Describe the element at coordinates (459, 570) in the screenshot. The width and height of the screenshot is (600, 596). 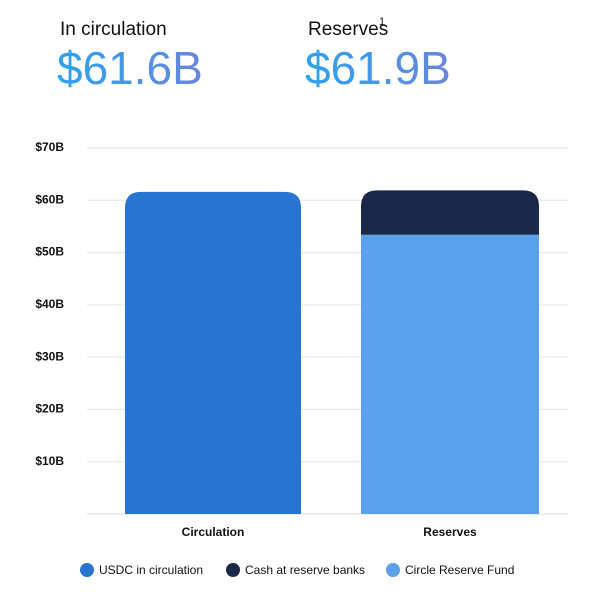
I see `legend-label: Circle Reserve Fund` at that location.